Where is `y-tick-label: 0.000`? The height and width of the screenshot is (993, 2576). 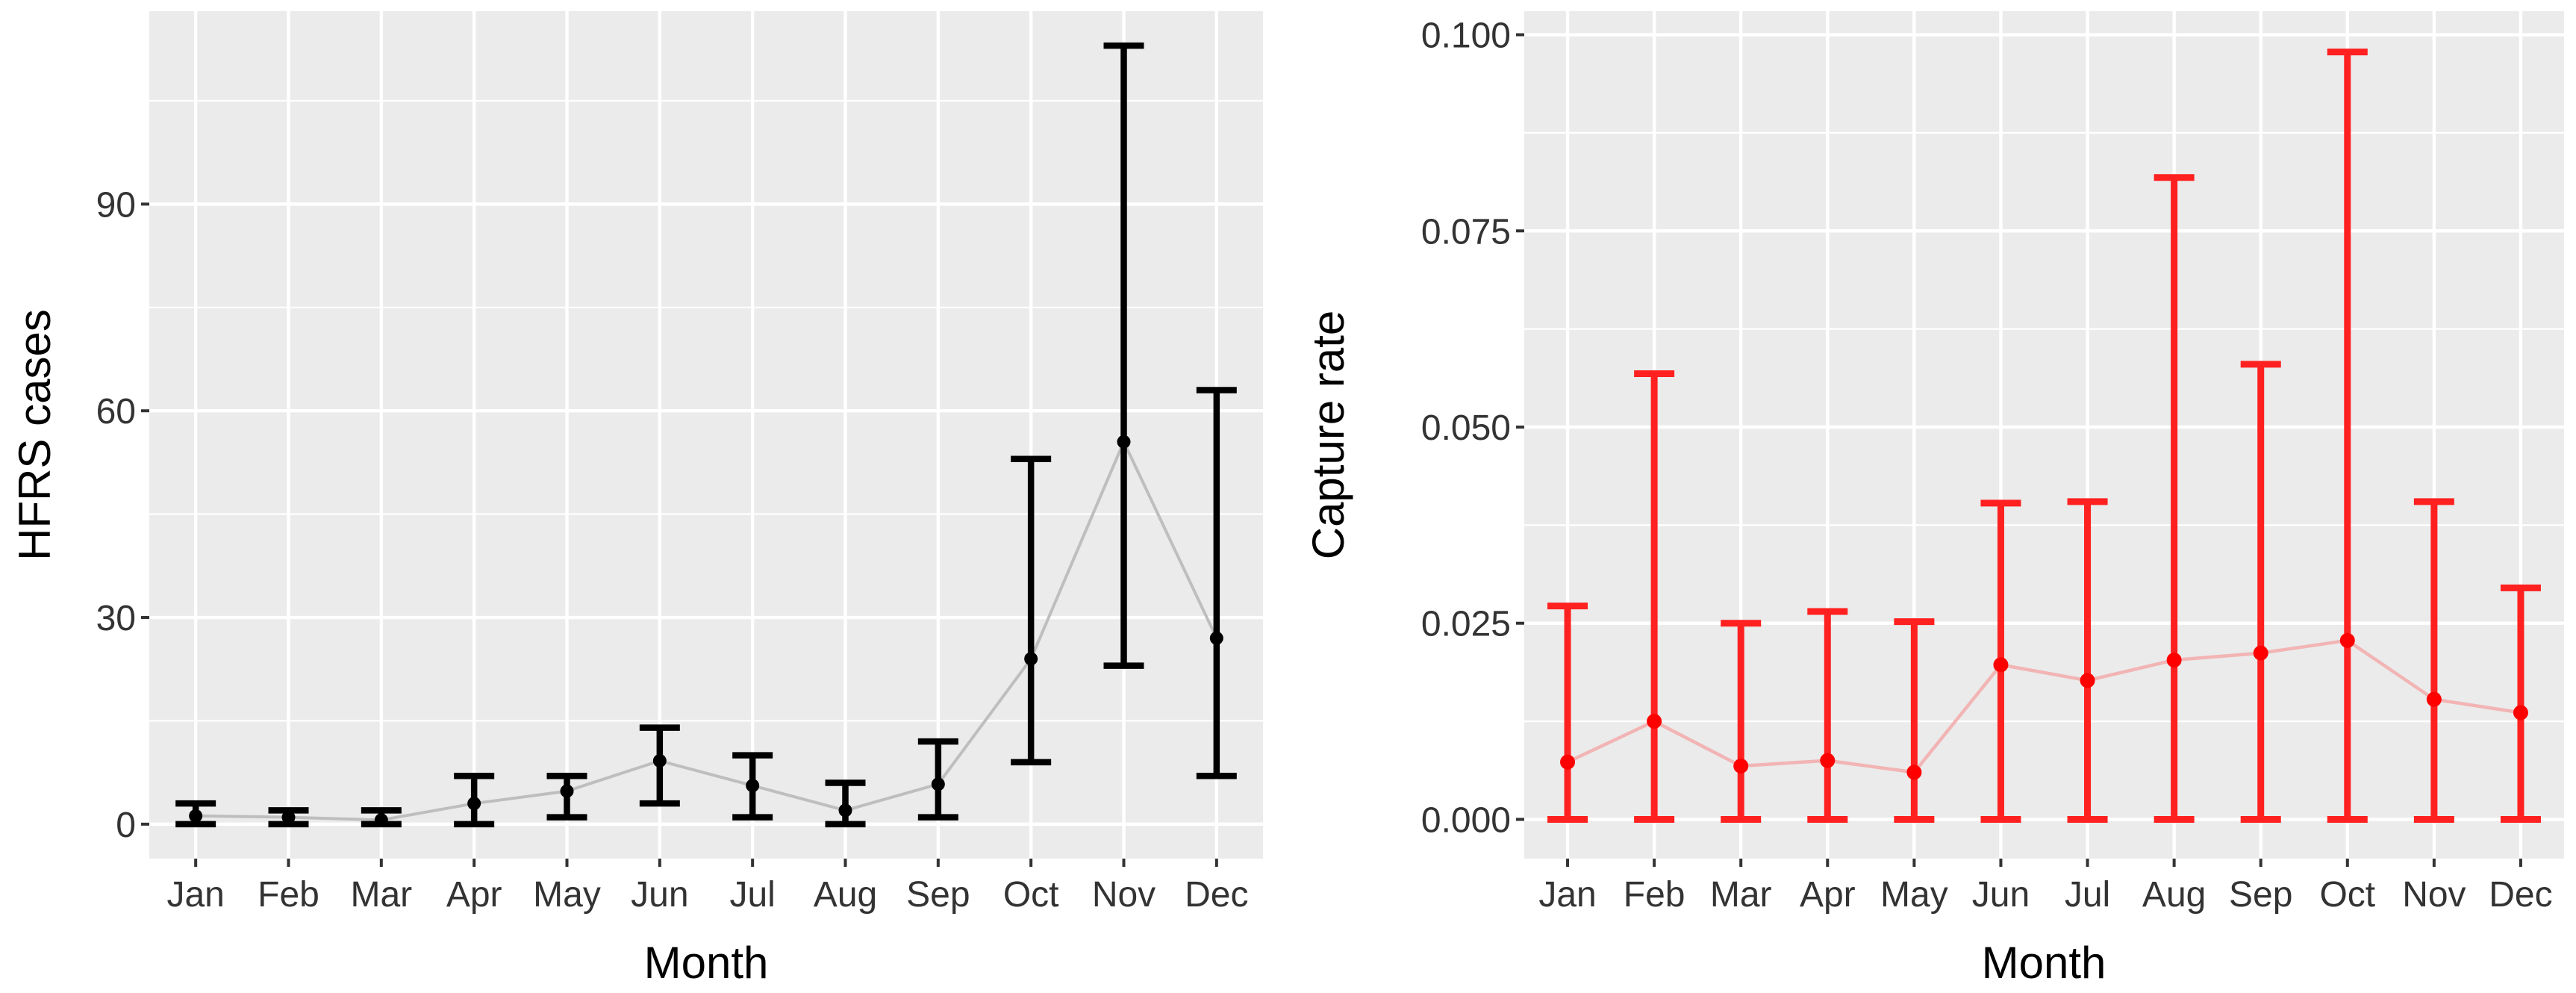 y-tick-label: 0.000 is located at coordinates (1466, 820).